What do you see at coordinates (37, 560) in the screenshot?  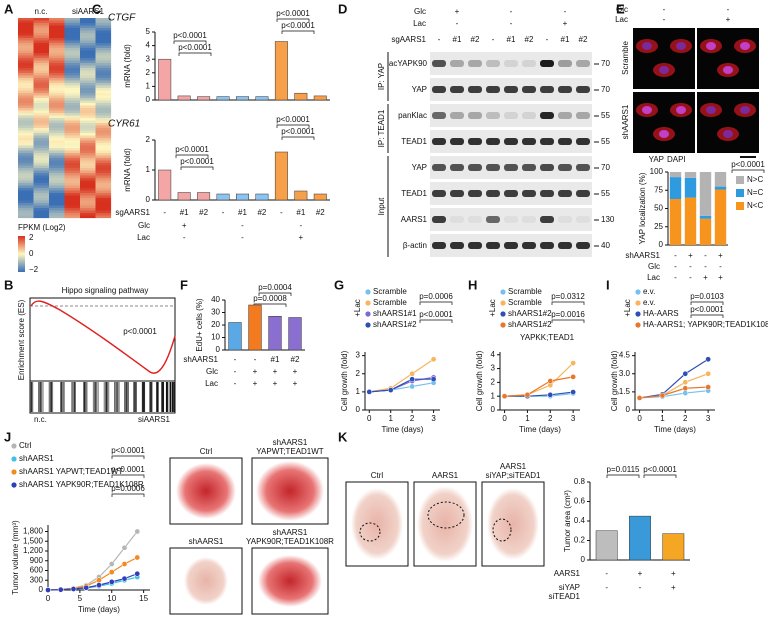 I see `y-tick-label: 900` at bounding box center [37, 560].